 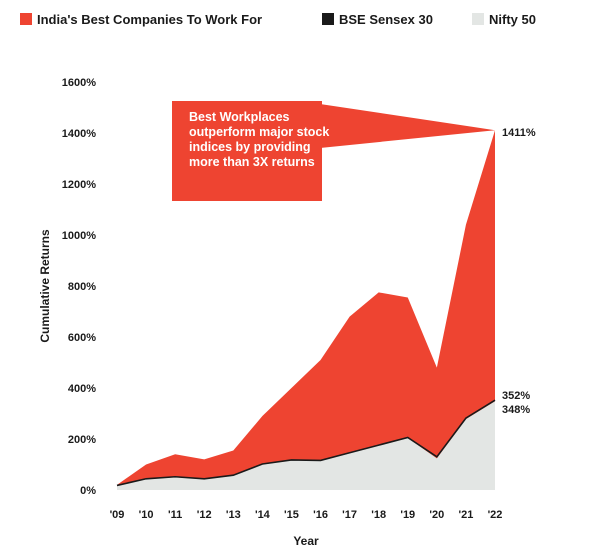 What do you see at coordinates (349, 515) in the screenshot?
I see `x-tick-label-8: '17` at bounding box center [349, 515].